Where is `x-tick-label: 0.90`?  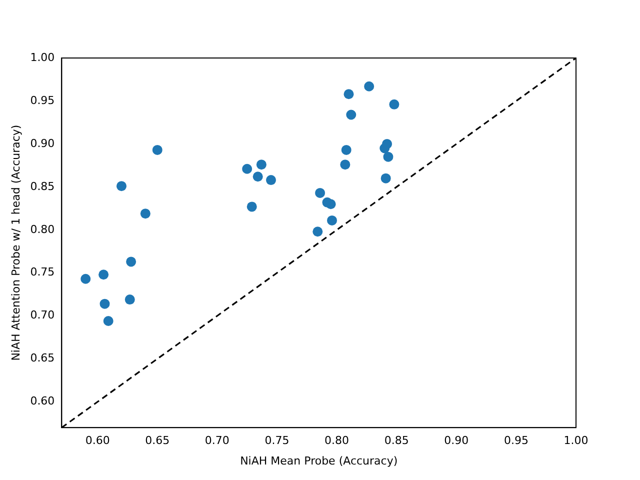 x-tick-label: 0.90 is located at coordinates (456, 441).